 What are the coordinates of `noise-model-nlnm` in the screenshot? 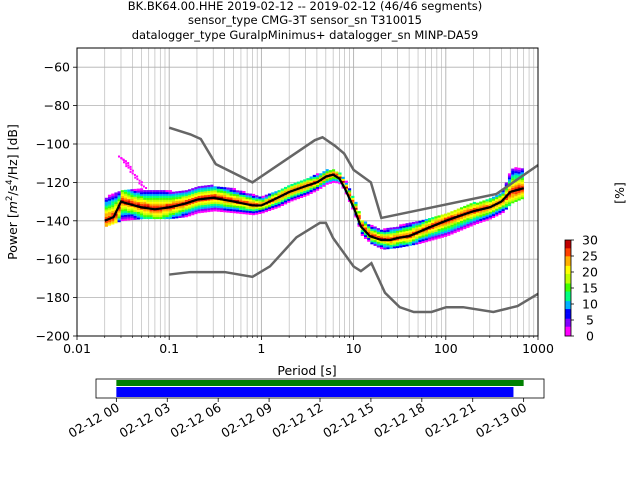 It's located at (354, 267).